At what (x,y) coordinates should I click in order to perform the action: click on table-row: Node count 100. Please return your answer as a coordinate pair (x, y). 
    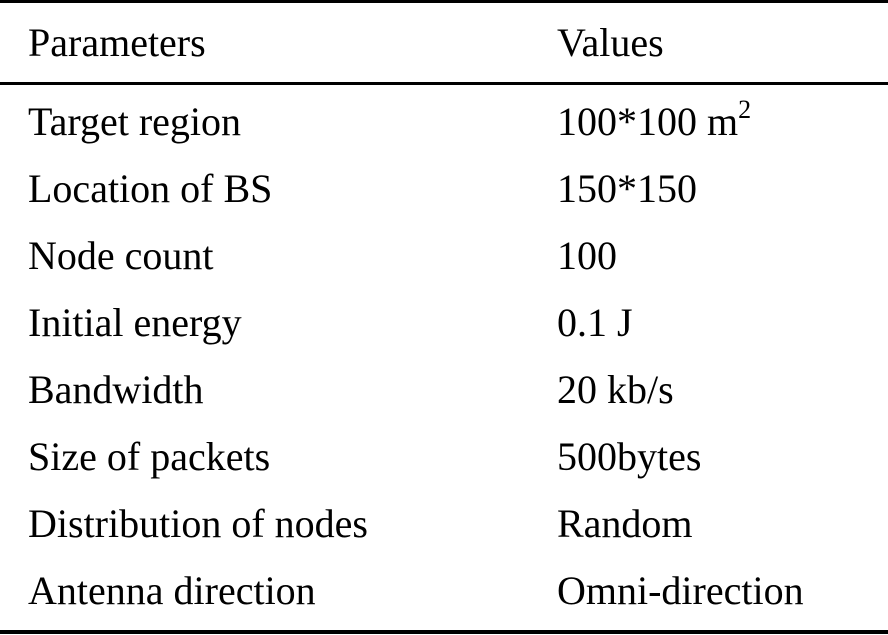
    Looking at the image, I should click on (444, 256).